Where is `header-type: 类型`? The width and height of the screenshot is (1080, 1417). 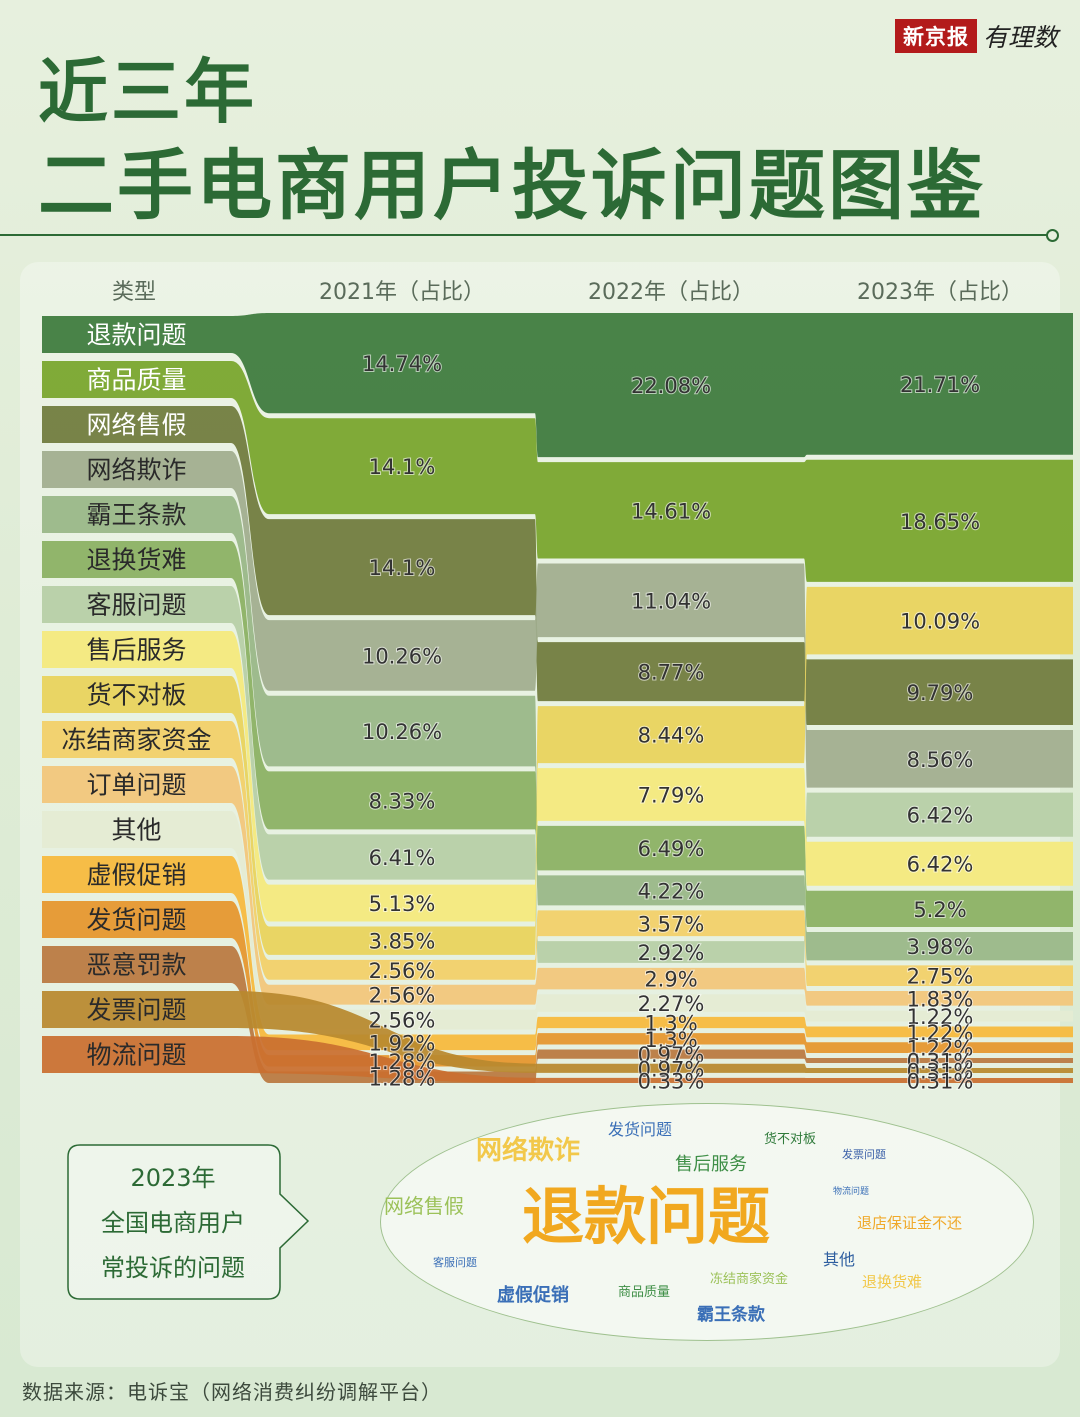 header-type: 类型 is located at coordinates (134, 292).